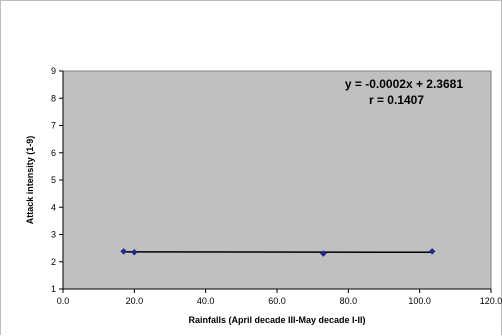 This screenshot has height=336, width=502. Describe the element at coordinates (53, 98) in the screenshot. I see `y-tick-label: 8` at that location.